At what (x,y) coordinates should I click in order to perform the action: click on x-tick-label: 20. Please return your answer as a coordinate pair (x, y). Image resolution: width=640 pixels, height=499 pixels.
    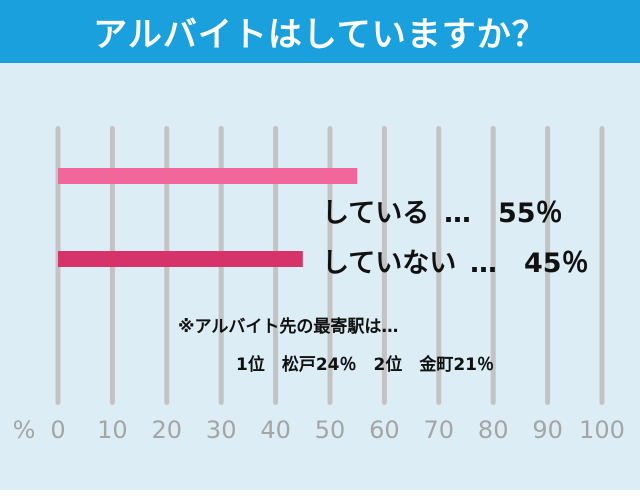
    Looking at the image, I should click on (167, 430).